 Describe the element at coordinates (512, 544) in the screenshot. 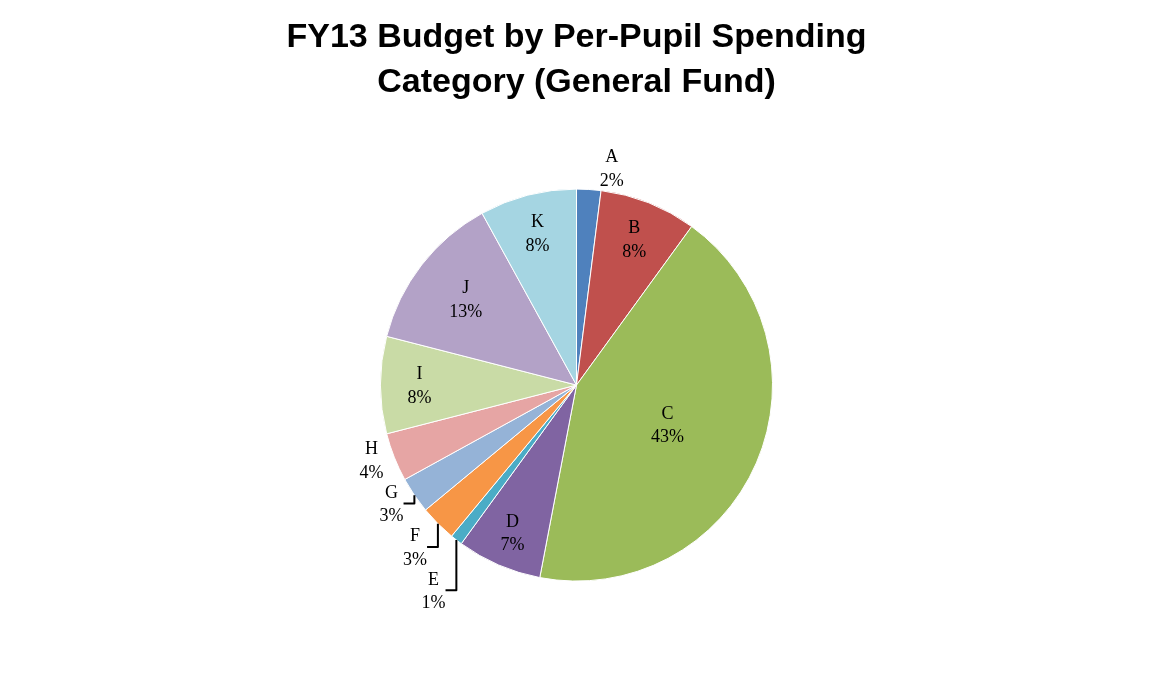

I see `data-label: 7%` at that location.